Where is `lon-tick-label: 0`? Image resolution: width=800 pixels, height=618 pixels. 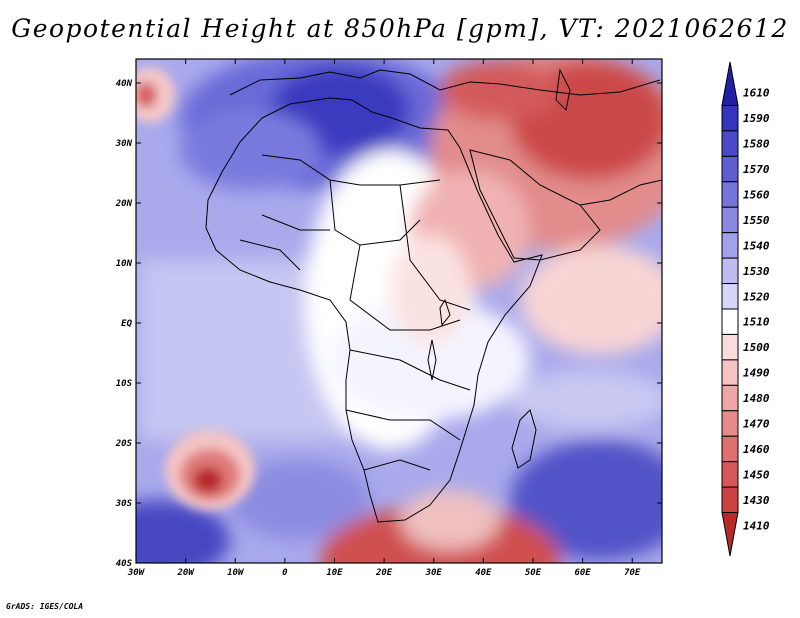 lon-tick-label: 0 is located at coordinates (285, 573).